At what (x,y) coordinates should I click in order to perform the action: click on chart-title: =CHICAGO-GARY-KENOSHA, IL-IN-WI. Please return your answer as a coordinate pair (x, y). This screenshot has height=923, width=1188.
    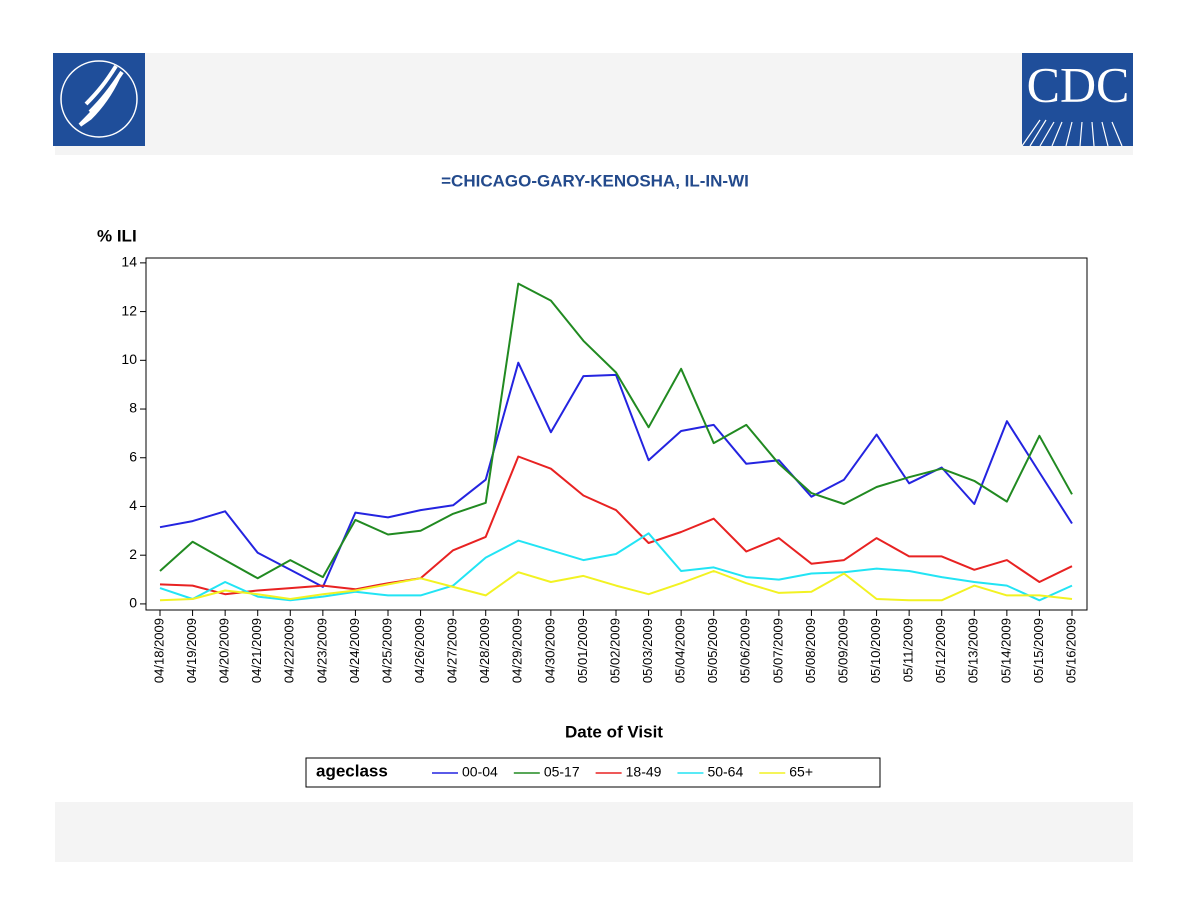
    Looking at the image, I should click on (595, 180).